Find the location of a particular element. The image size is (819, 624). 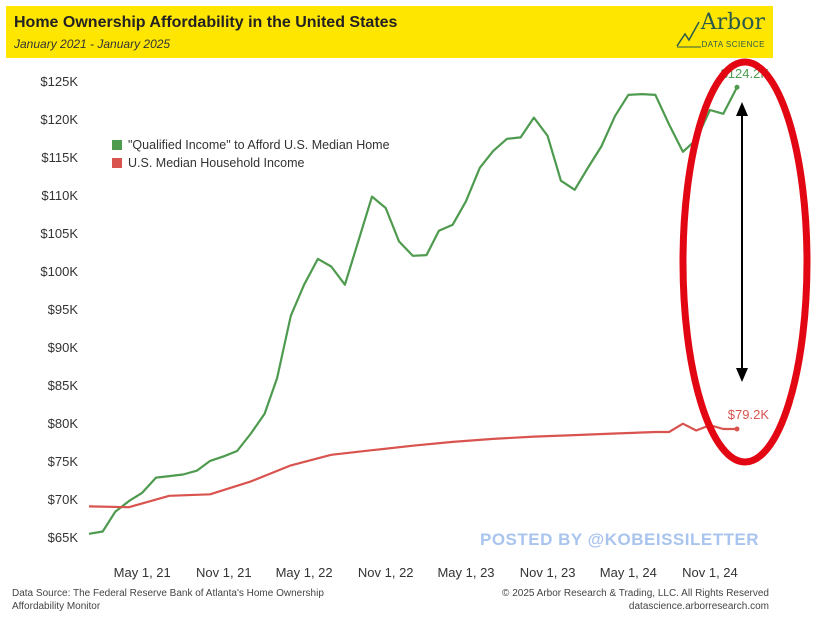

y-tick-label: $75K is located at coordinates (63, 461).